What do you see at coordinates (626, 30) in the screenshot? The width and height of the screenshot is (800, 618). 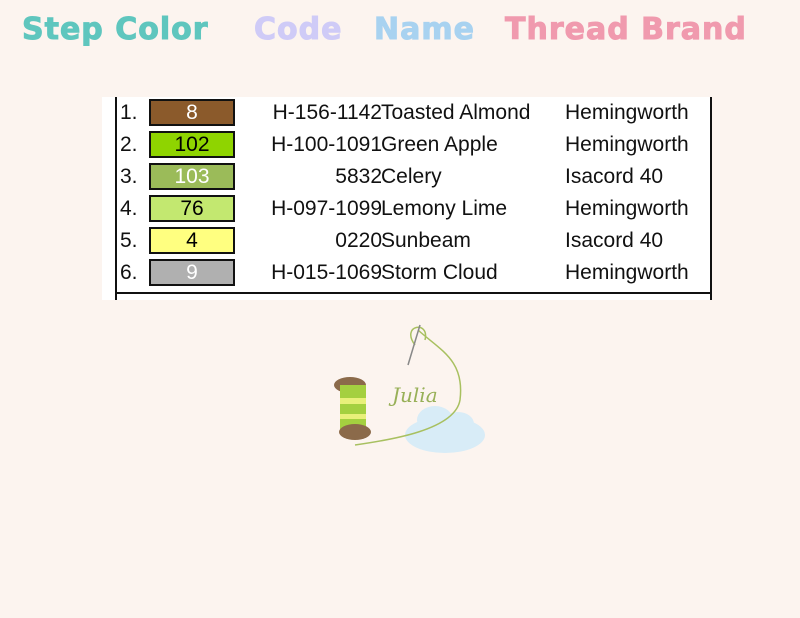 I see `header-thread-brand: Thread Brand` at bounding box center [626, 30].